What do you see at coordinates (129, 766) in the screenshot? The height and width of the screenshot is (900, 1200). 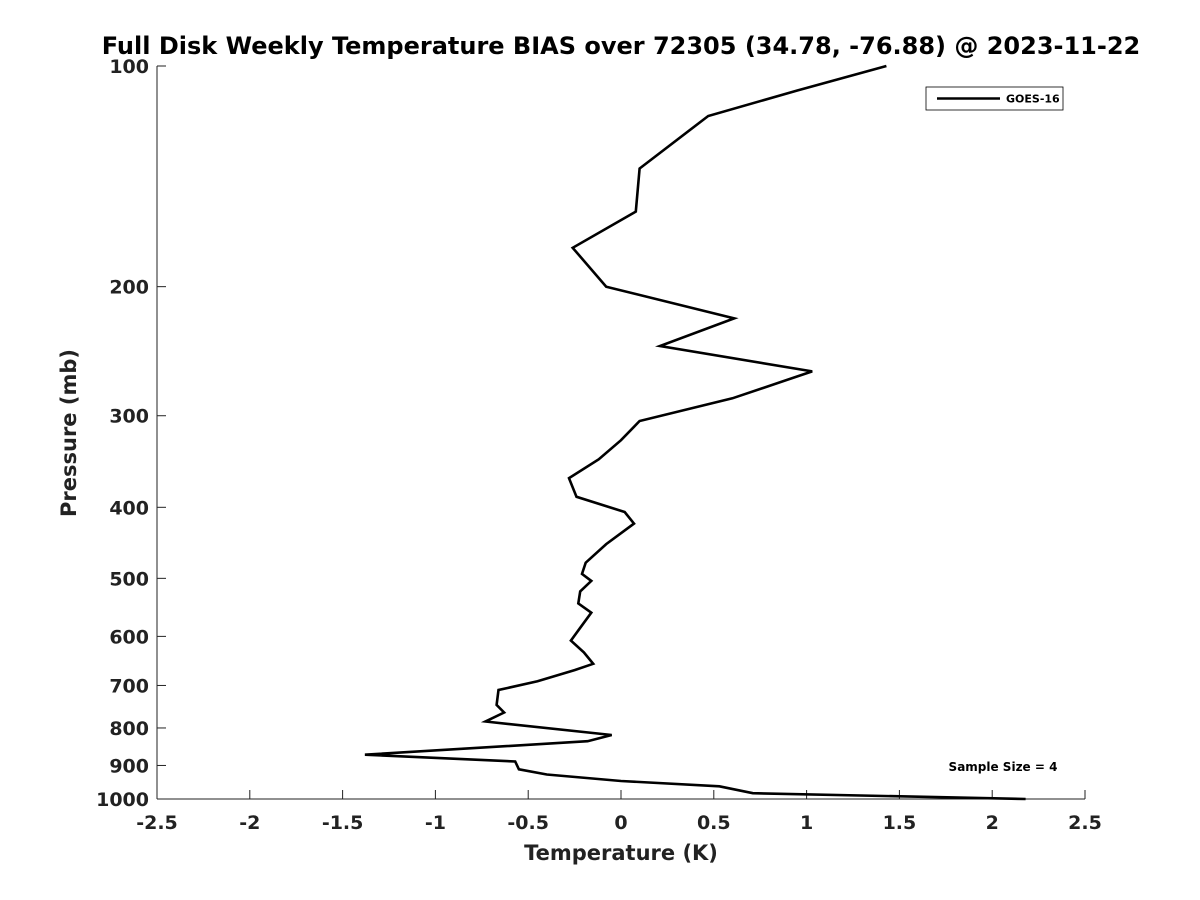 I see `y-tick-label: 900` at bounding box center [129, 766].